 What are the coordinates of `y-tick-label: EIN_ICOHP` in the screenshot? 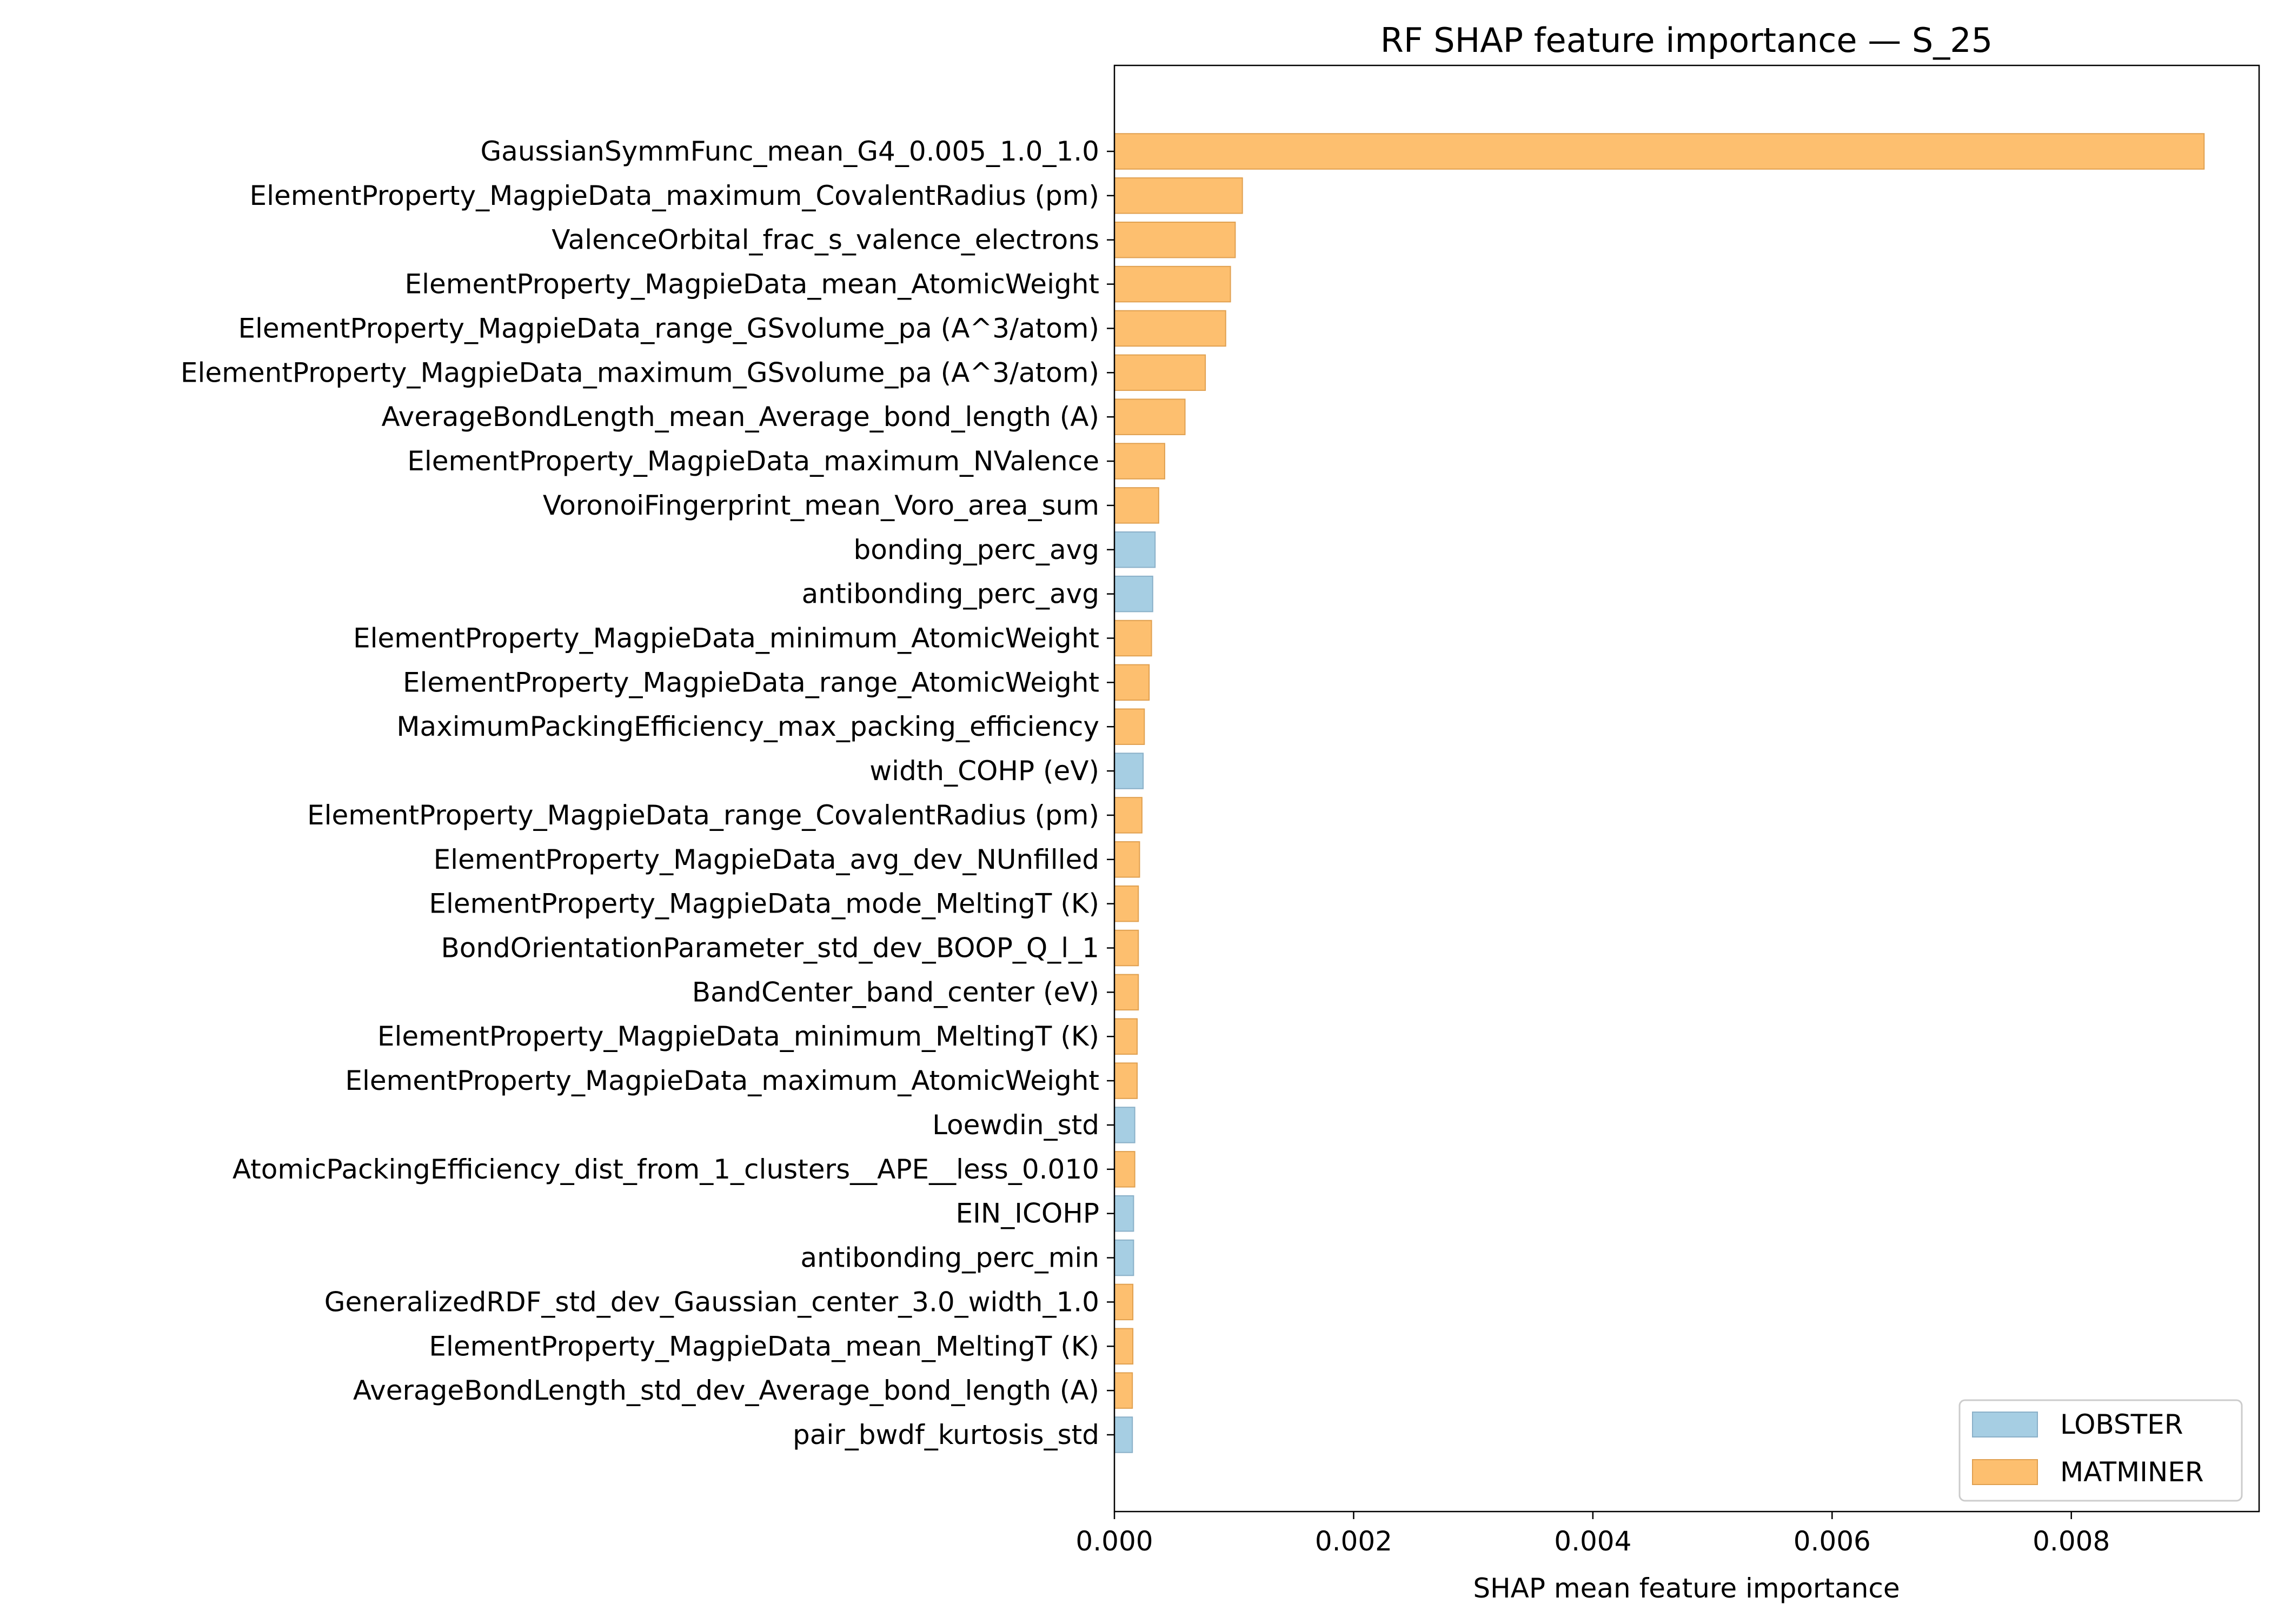 It's located at (1027, 1213).